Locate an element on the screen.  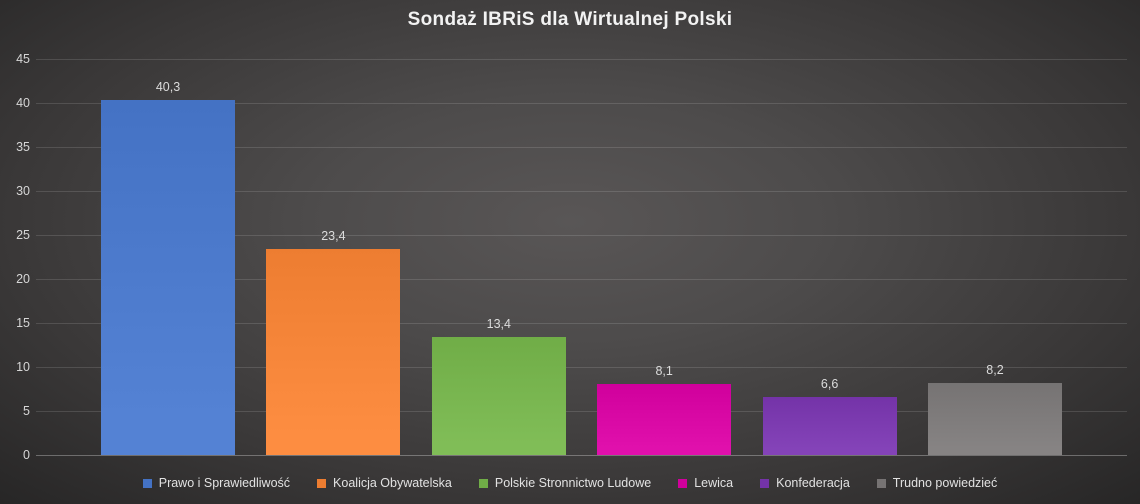
bar-value-1: 40,3 is located at coordinates (168, 87).